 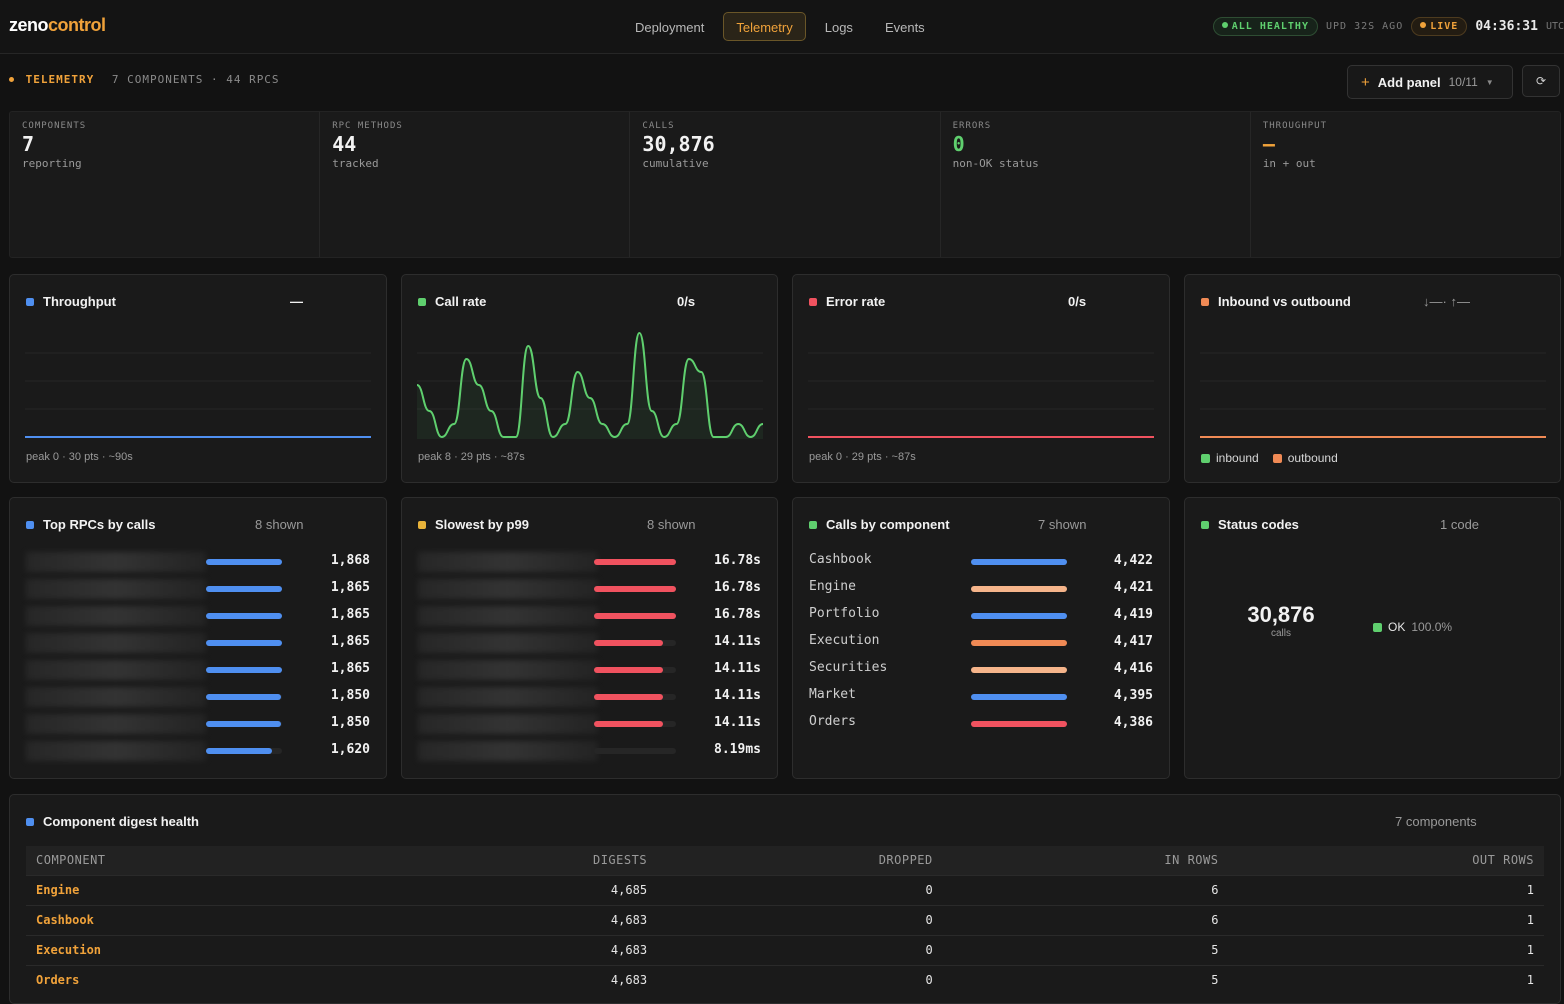 I want to click on cell-component: Orders, so click(x=199, y=979).